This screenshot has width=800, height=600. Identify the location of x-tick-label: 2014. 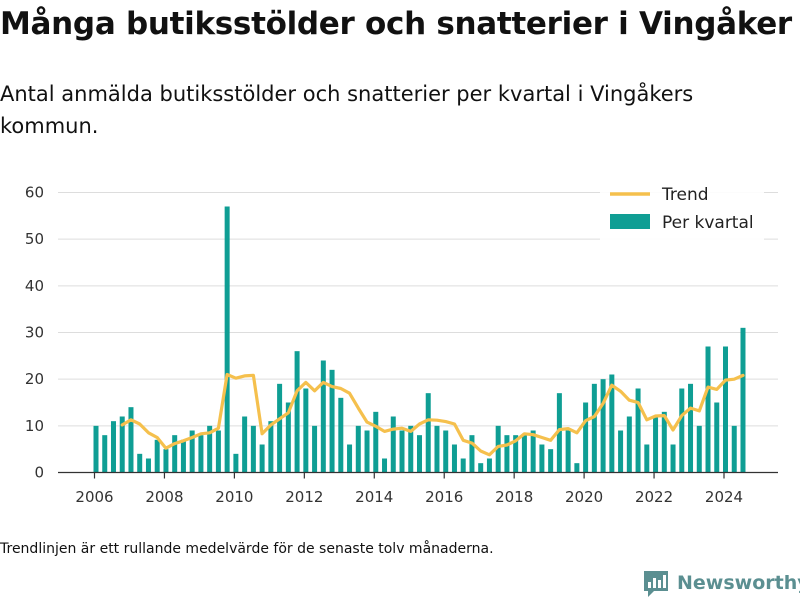
(374, 497).